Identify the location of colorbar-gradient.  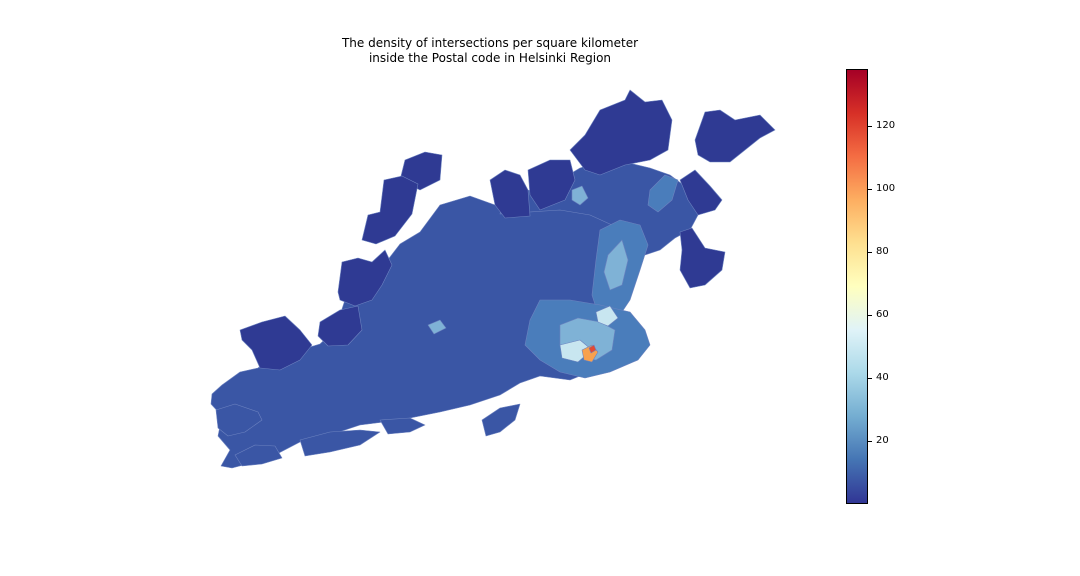
(857, 286).